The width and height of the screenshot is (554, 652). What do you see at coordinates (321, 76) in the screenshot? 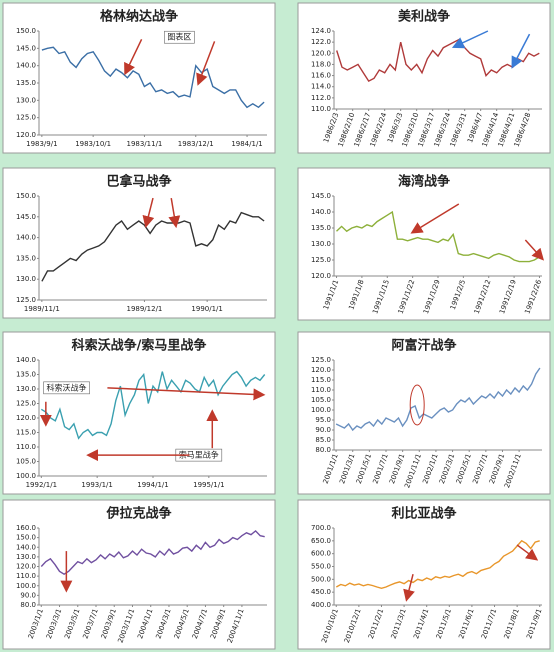
I see `y-tick-label: 116.0` at bounding box center [321, 76].